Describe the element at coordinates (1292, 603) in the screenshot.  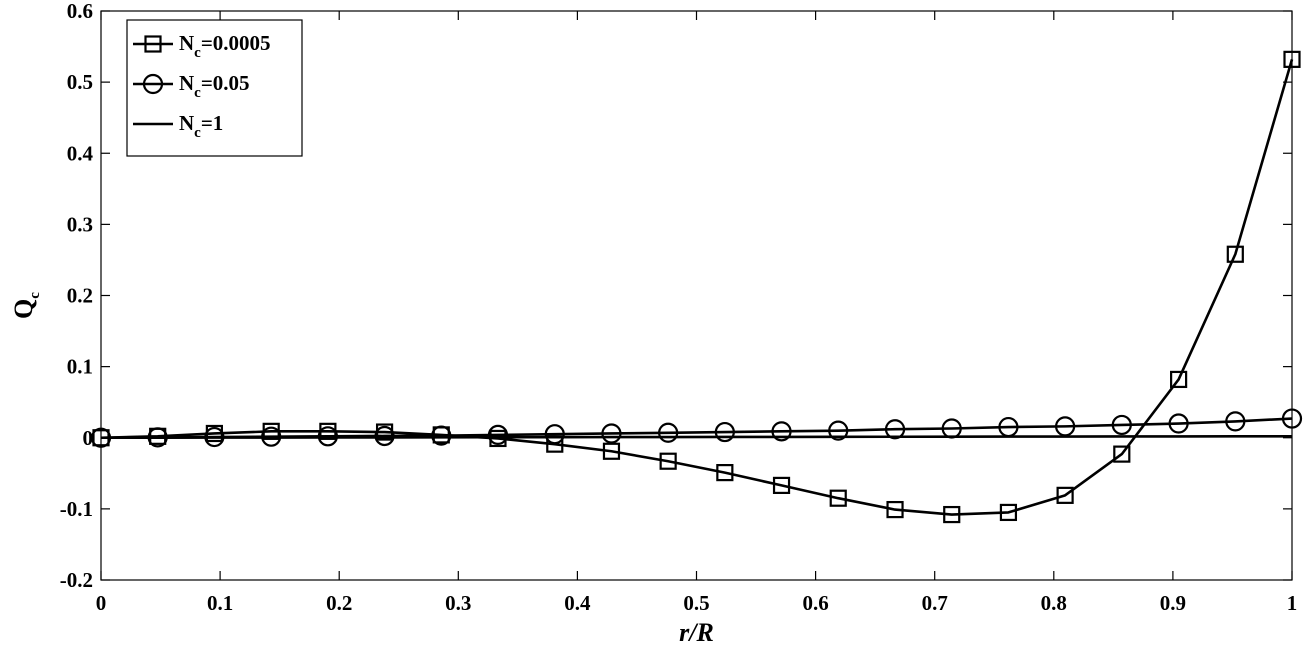
I see `x-tick-label: 1` at that location.